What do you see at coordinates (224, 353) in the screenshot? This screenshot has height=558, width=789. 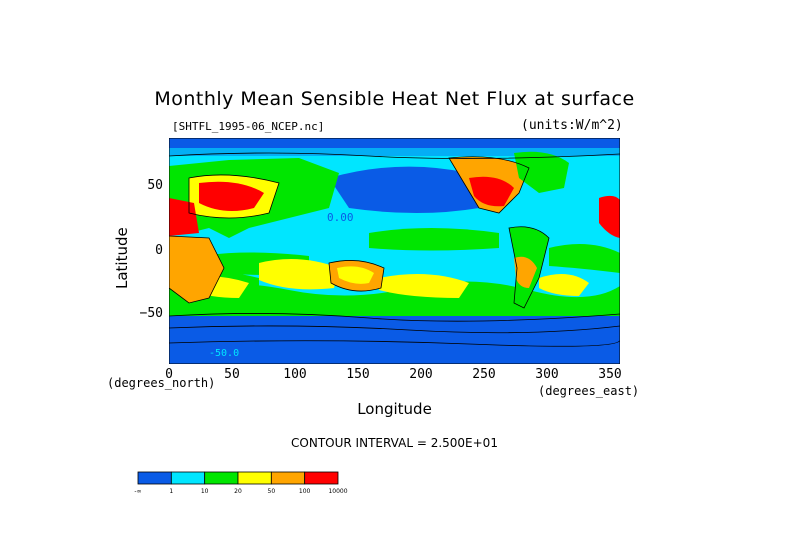 I see `contour-label-minus50: -50.0` at bounding box center [224, 353].